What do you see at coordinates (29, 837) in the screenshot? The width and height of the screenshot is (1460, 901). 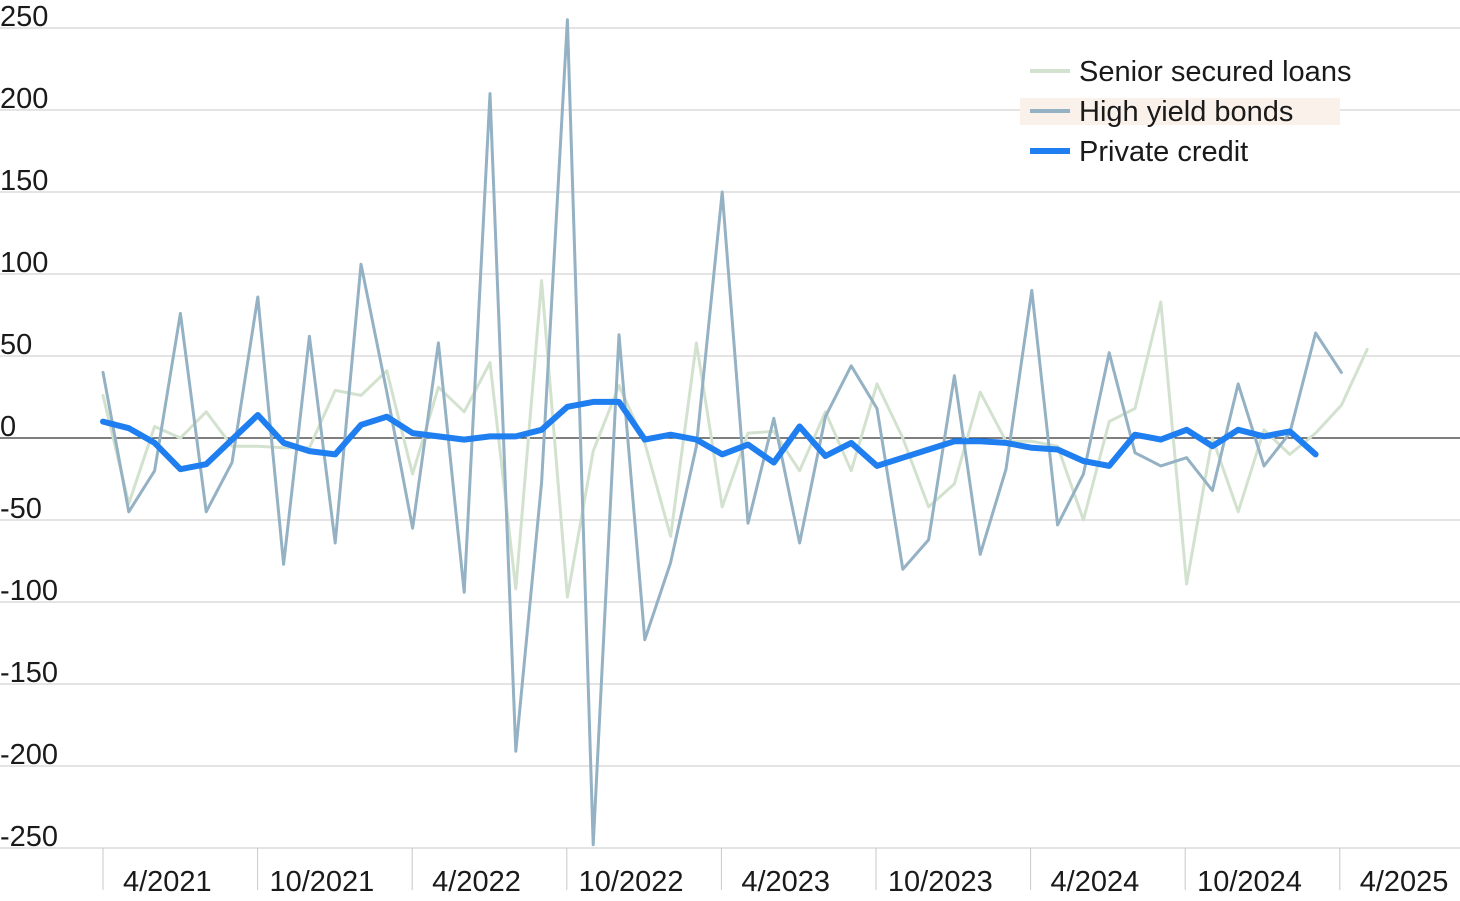 I see `y-tick-label: -250` at bounding box center [29, 837].